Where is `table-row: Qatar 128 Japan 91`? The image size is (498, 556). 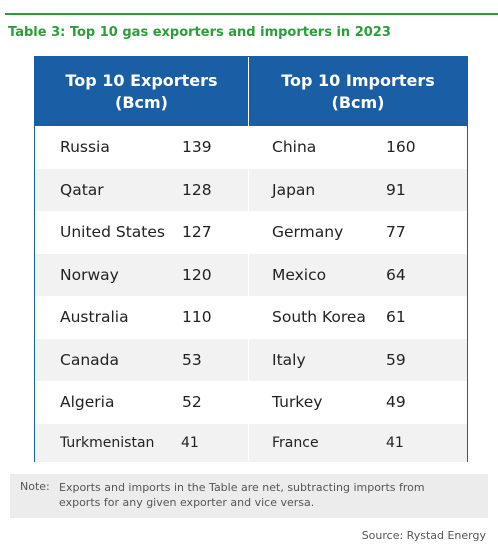 table-row: Qatar 128 Japan 91 is located at coordinates (251, 189).